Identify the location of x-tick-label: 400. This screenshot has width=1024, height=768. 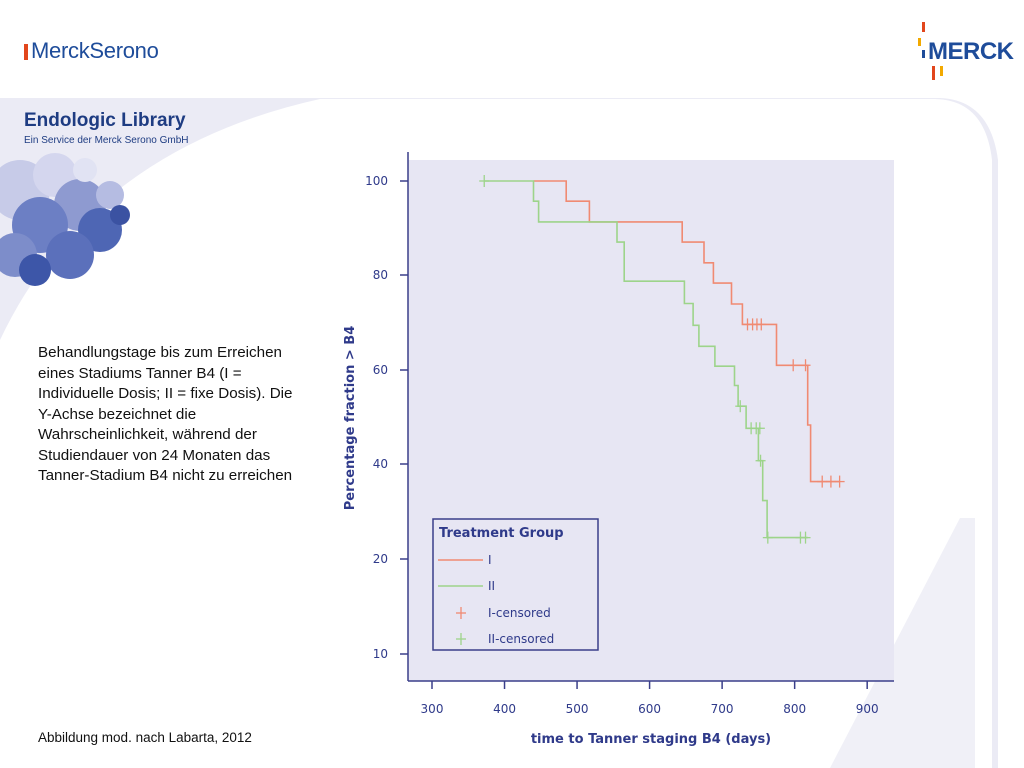
(504, 709).